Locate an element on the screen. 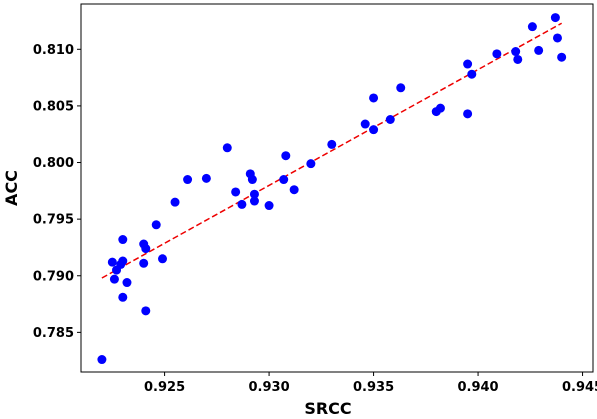  y-tick-label: 0.810 is located at coordinates (53, 50).